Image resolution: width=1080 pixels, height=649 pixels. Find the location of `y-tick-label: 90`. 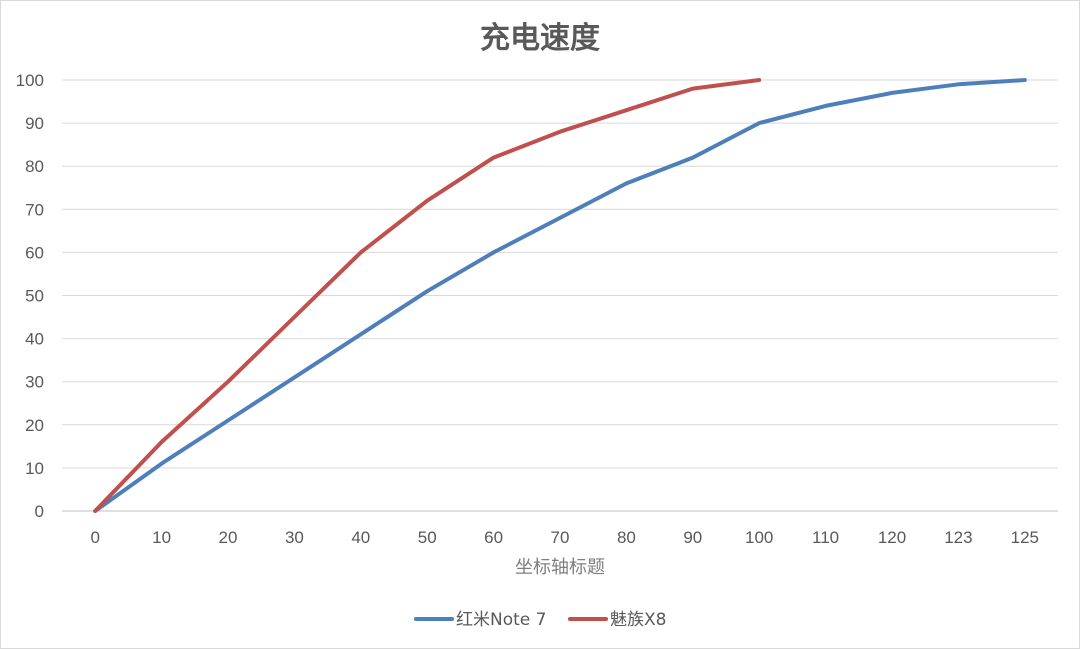

y-tick-label: 90 is located at coordinates (34, 123).